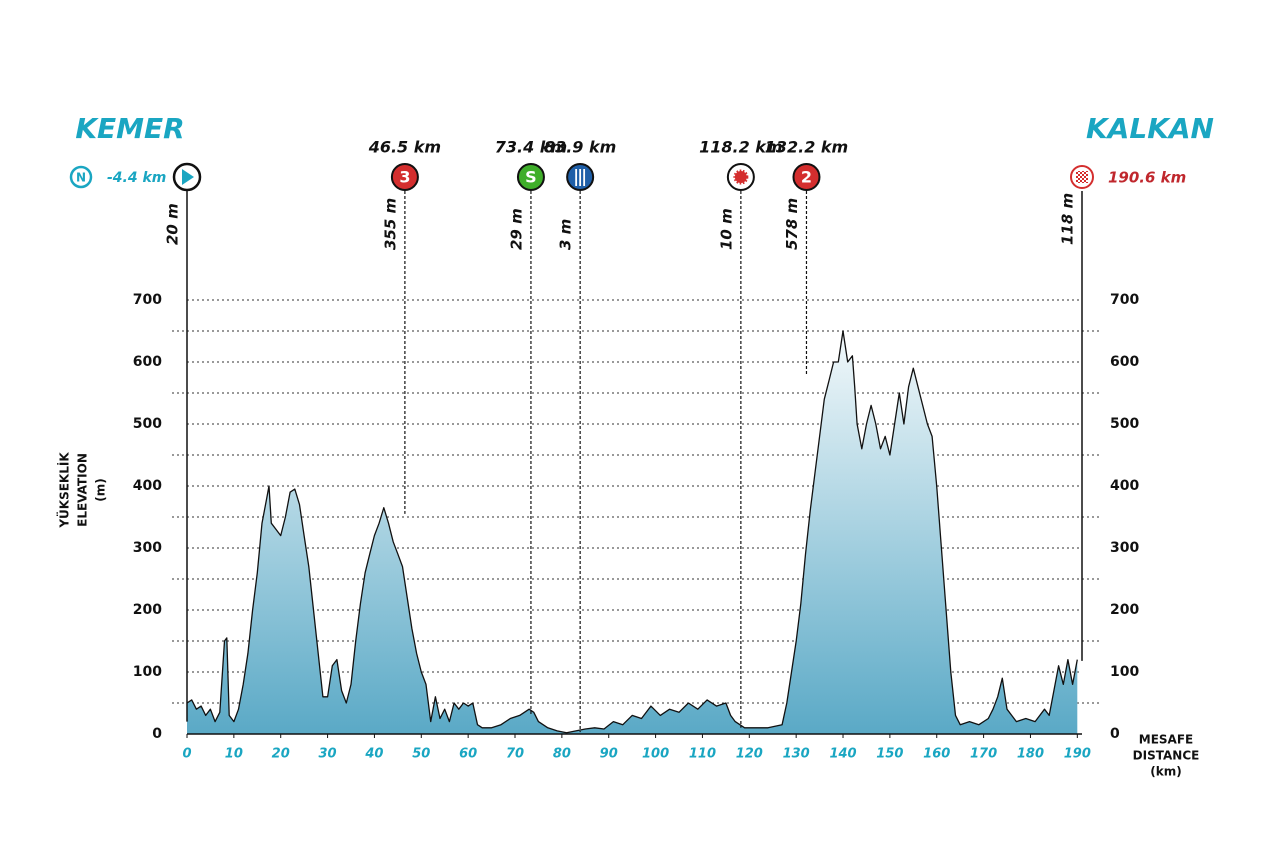  What do you see at coordinates (796, 754) in the screenshot?
I see `x-tick-label: 130` at bounding box center [796, 754].